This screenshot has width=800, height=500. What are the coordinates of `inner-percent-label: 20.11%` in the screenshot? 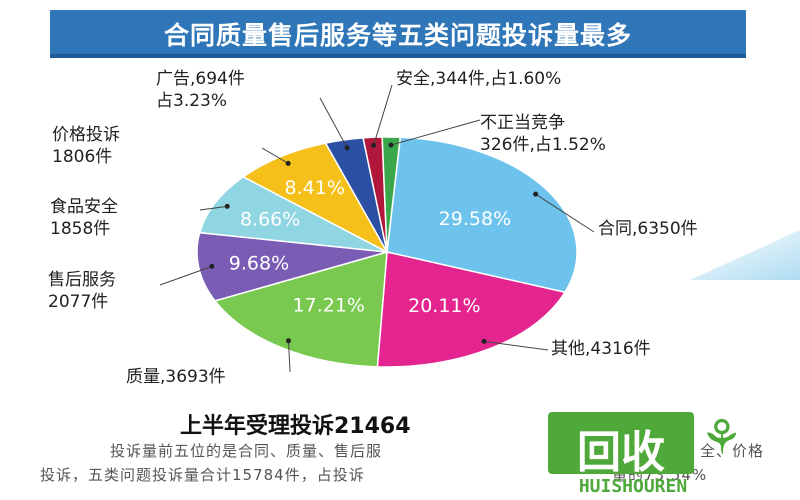 It's located at (444, 306).